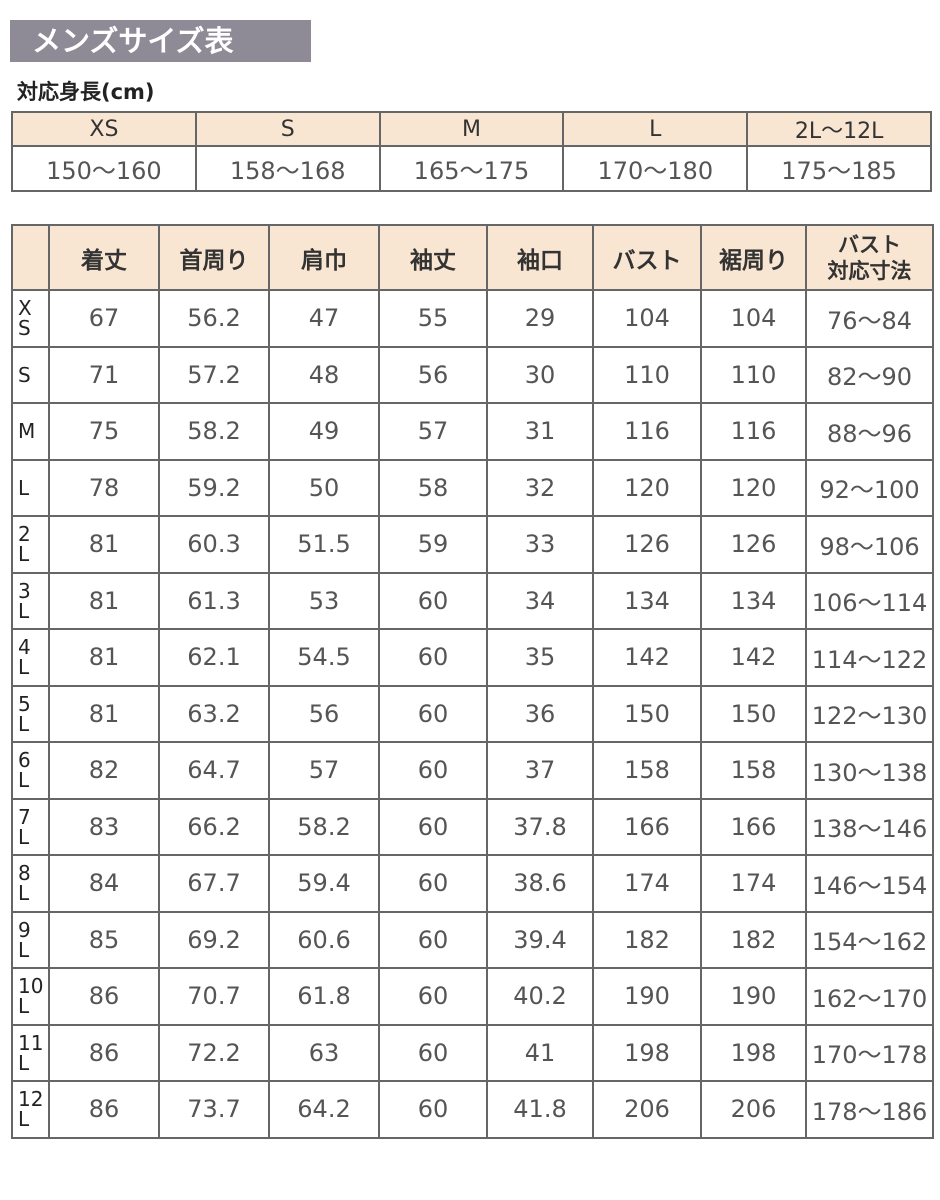 The width and height of the screenshot is (940, 1200). Describe the element at coordinates (869, 544) in the screenshot. I see `measurement-cell: 98〜106` at that location.